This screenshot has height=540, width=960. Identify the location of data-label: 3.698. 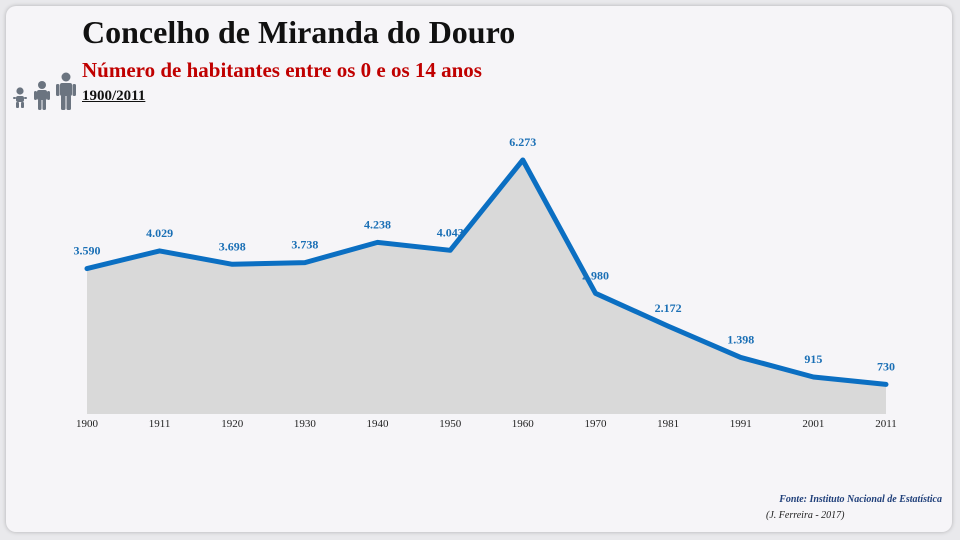
(232, 246).